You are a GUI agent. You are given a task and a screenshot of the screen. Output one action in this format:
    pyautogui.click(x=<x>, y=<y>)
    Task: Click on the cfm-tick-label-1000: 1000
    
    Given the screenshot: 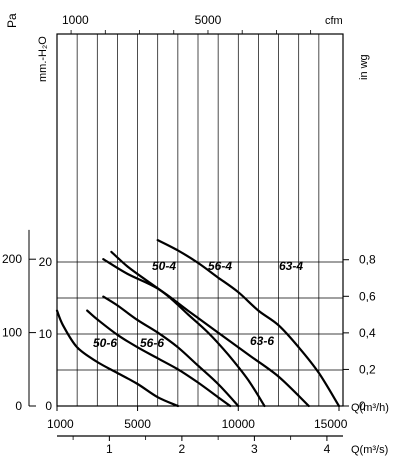 What is the action you would take?
    pyautogui.click(x=75, y=20)
    